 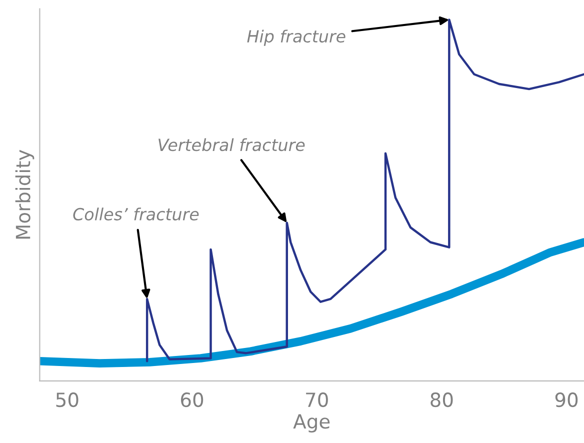 I want to click on x-tick-label: 80, so click(x=441, y=400).